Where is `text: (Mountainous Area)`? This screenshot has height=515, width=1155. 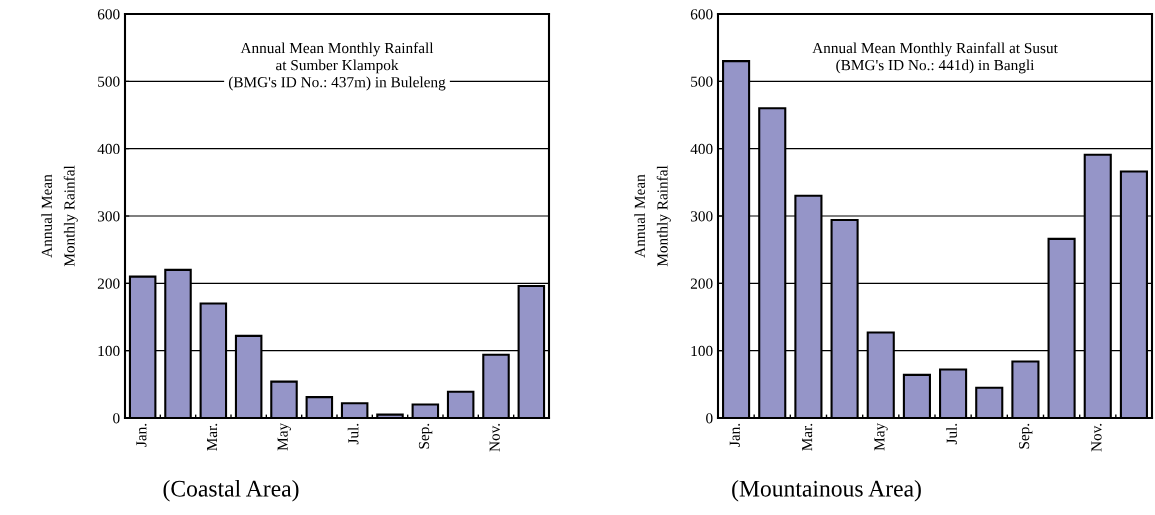 text: (Mountainous Area) is located at coordinates (826, 491).